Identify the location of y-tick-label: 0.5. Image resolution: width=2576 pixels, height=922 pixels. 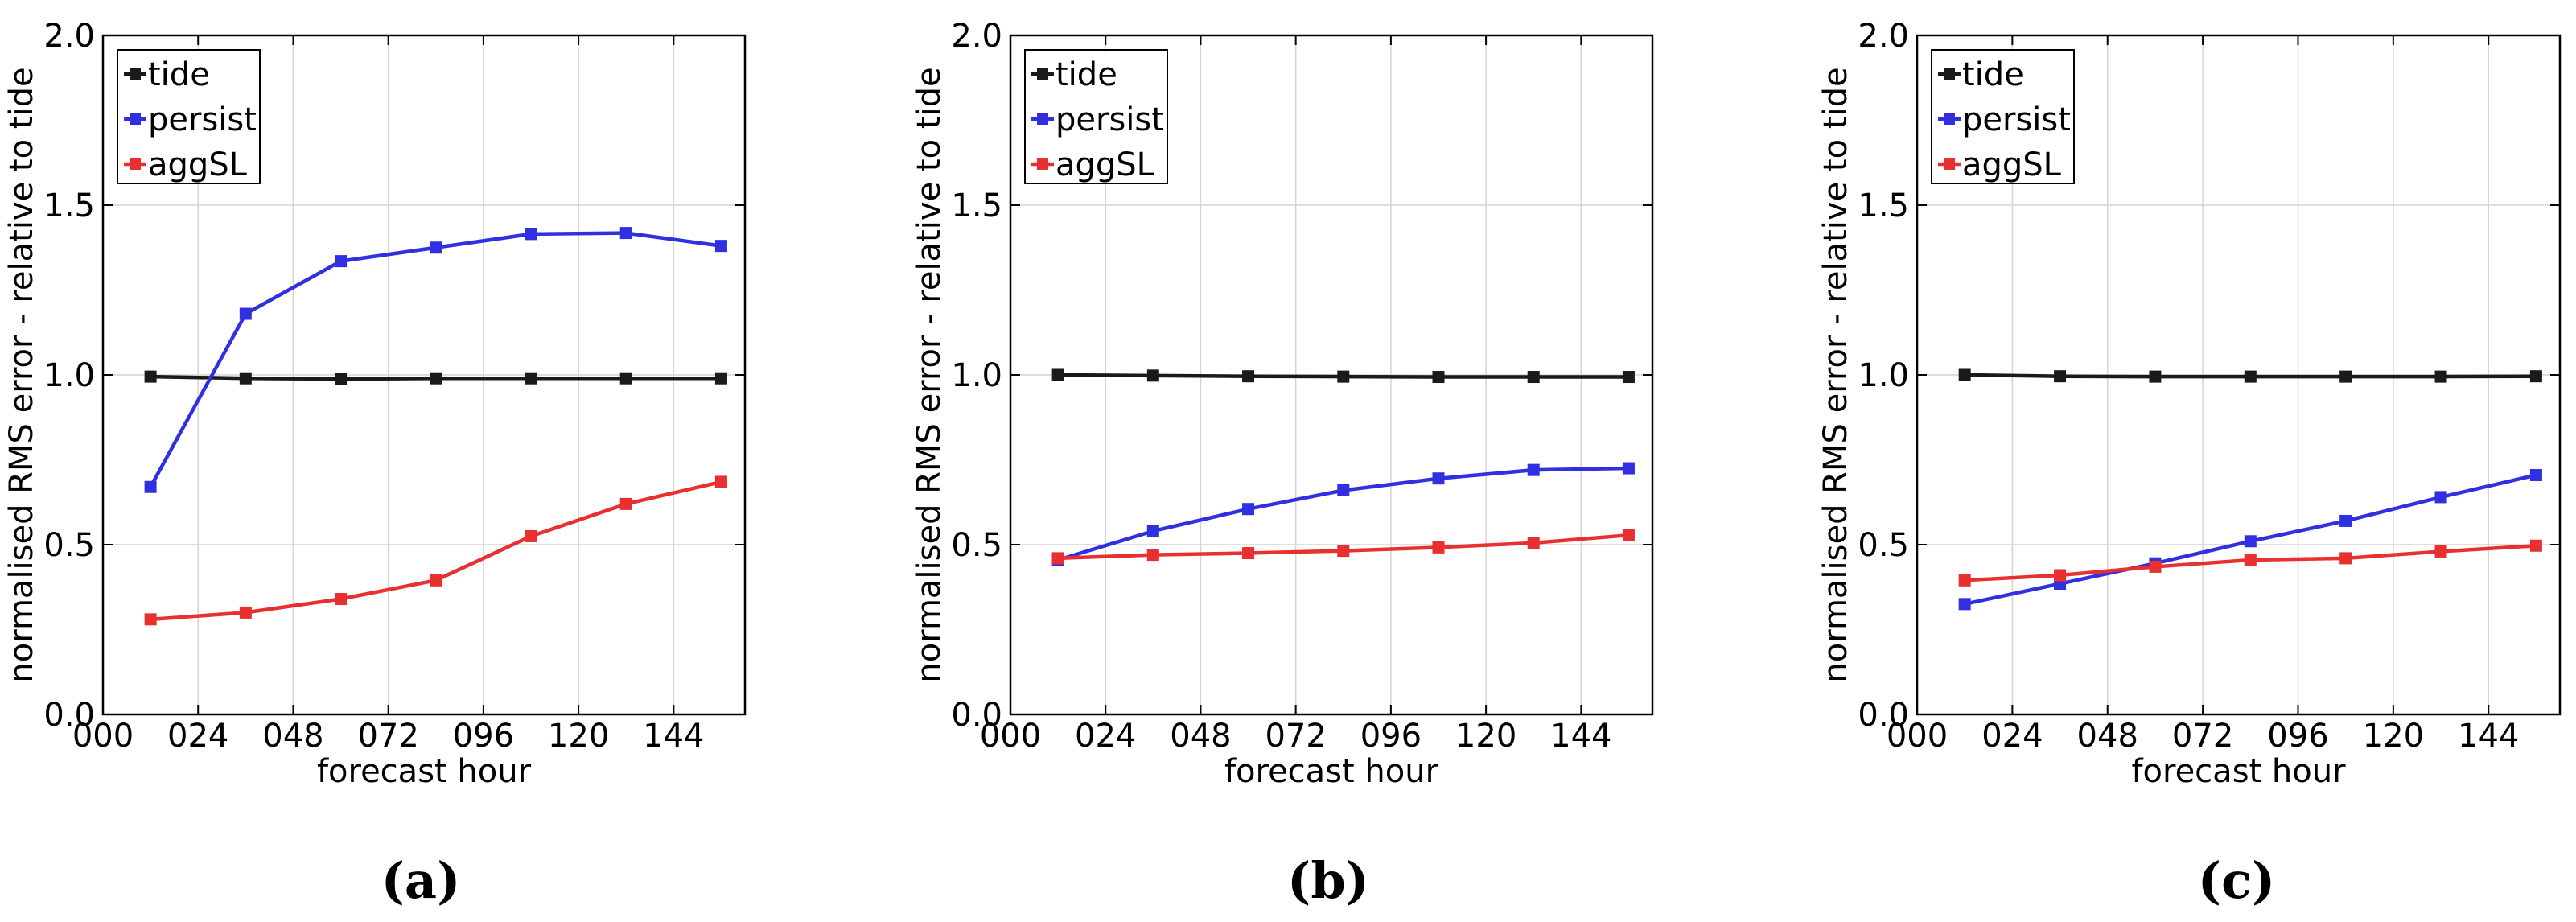
(69, 545).